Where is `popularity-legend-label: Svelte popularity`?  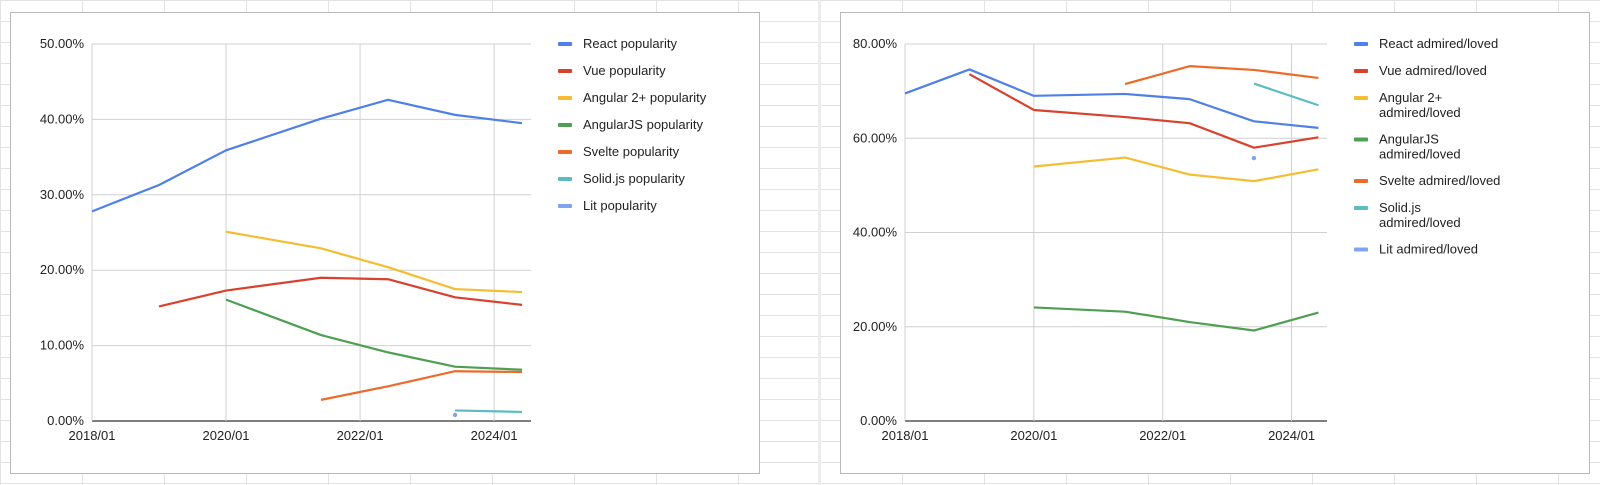 popularity-legend-label: Svelte popularity is located at coordinates (631, 151).